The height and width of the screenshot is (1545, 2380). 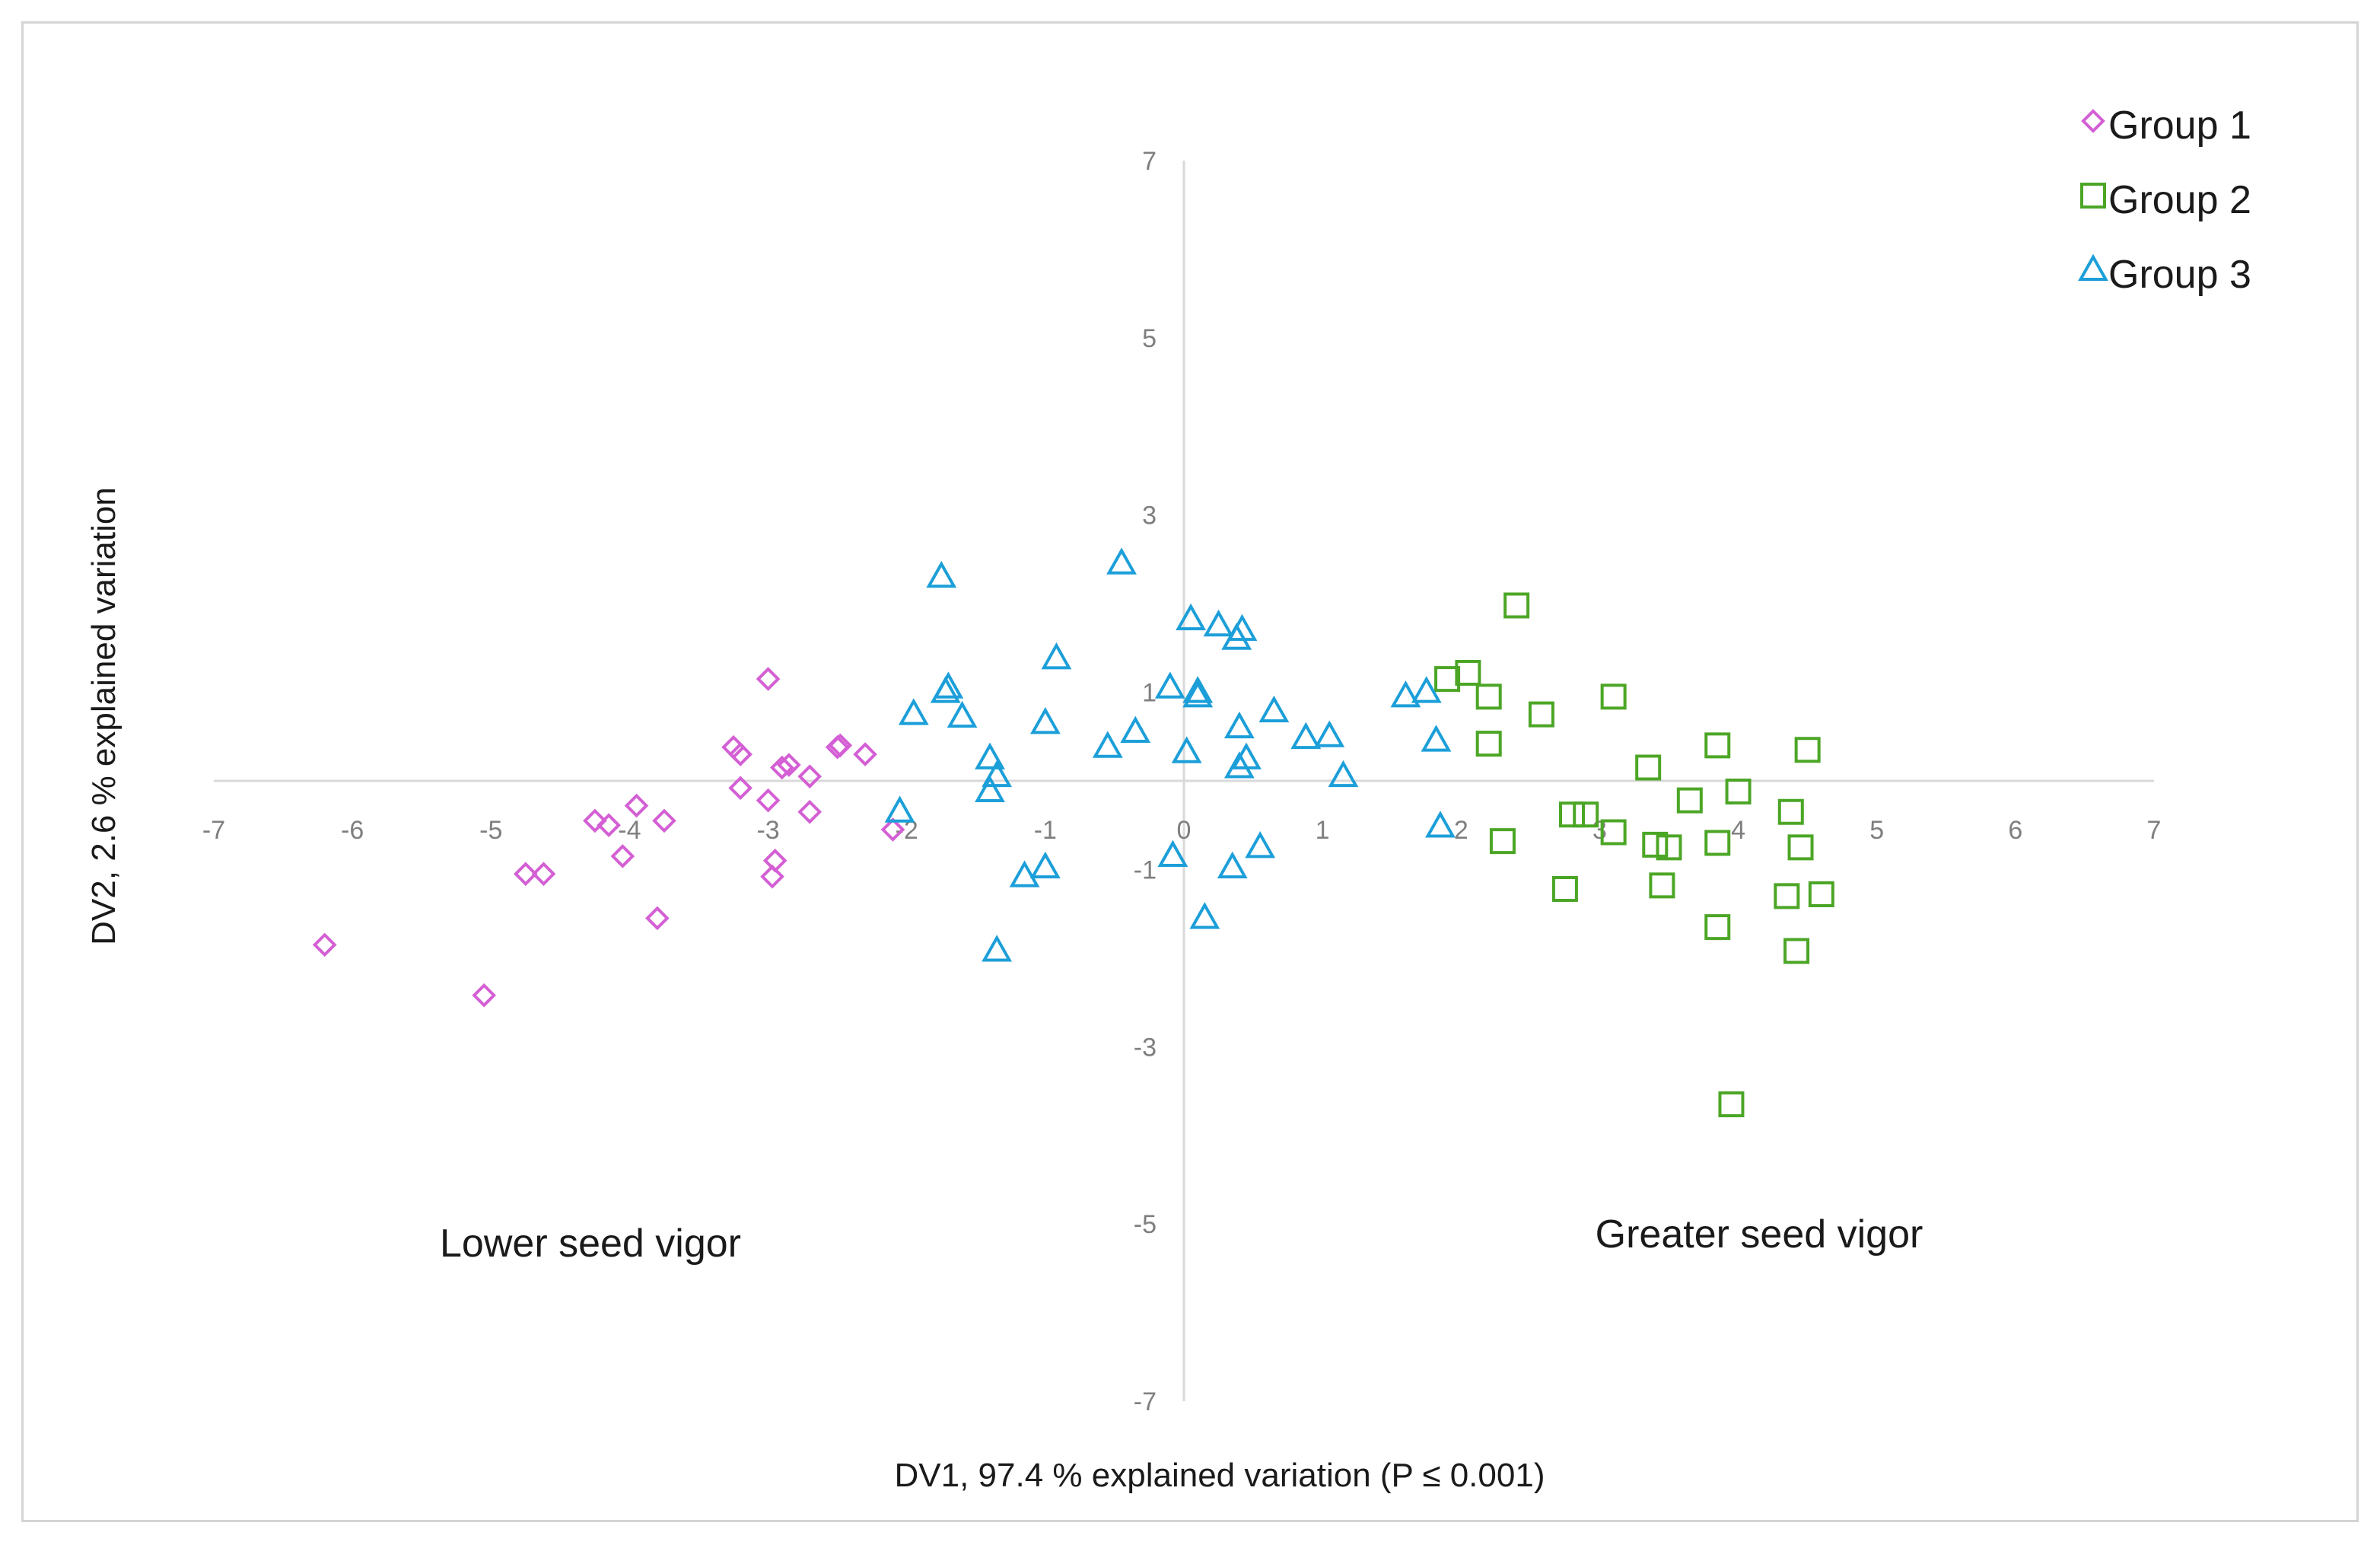 I want to click on x-tick-label: -1, so click(x=1045, y=830).